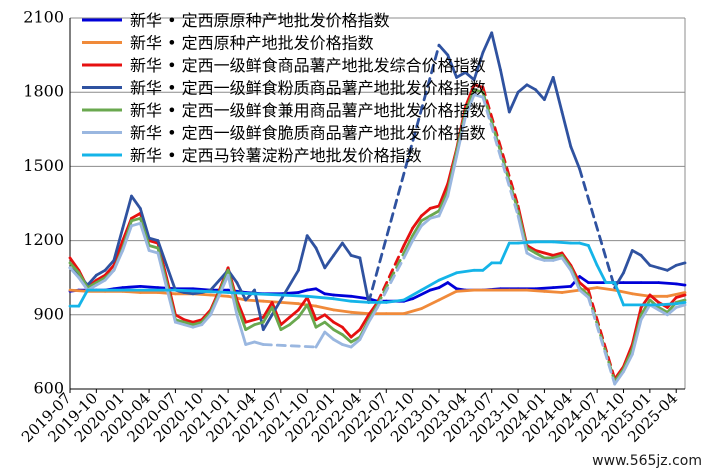 Image resolution: width=710 pixels, height=473 pixels. Describe the element at coordinates (43, 17) in the screenshot. I see `y-tick-label: 2100` at that location.